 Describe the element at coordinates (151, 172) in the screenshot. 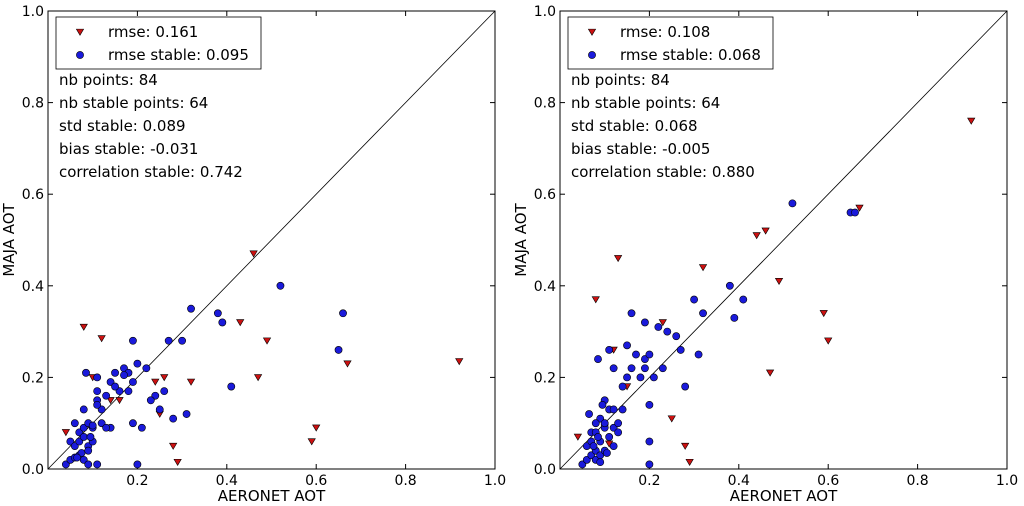

I see `stat-text: correlation stable: 0.742` at that location.